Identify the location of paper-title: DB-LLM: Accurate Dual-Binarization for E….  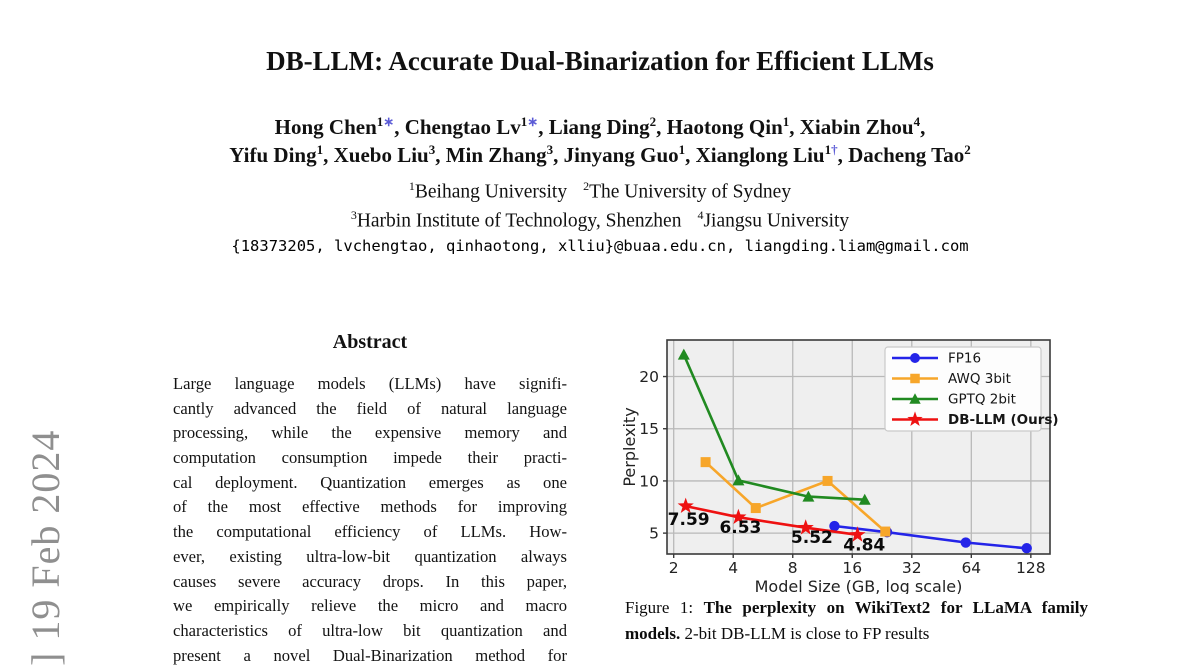
(600, 61).